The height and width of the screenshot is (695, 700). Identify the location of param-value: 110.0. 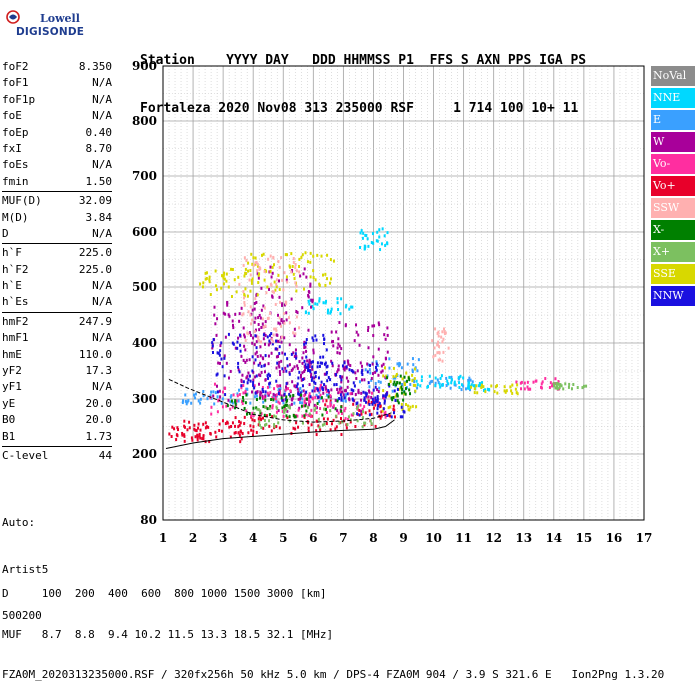
(95, 354).